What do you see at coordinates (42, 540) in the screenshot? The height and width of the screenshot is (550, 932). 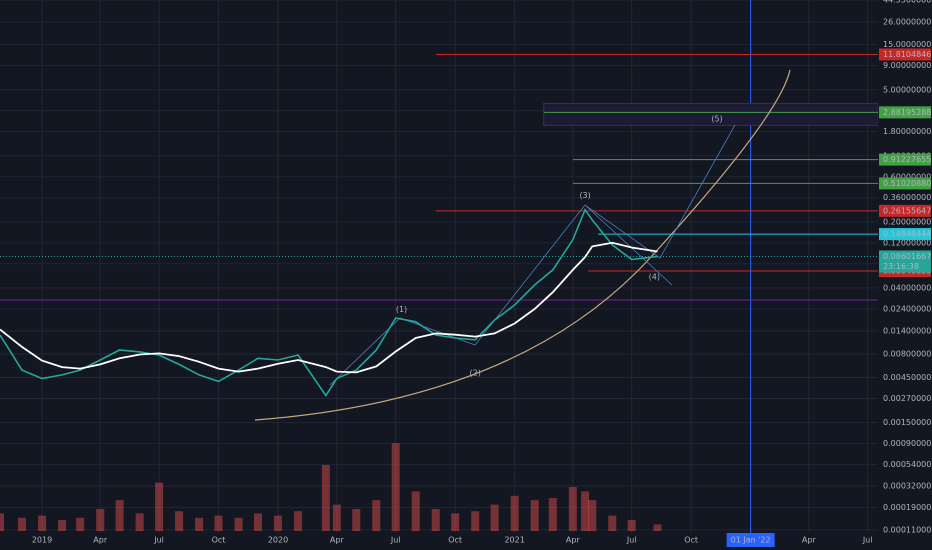 I see `x-tick-label: 2019` at bounding box center [42, 540].